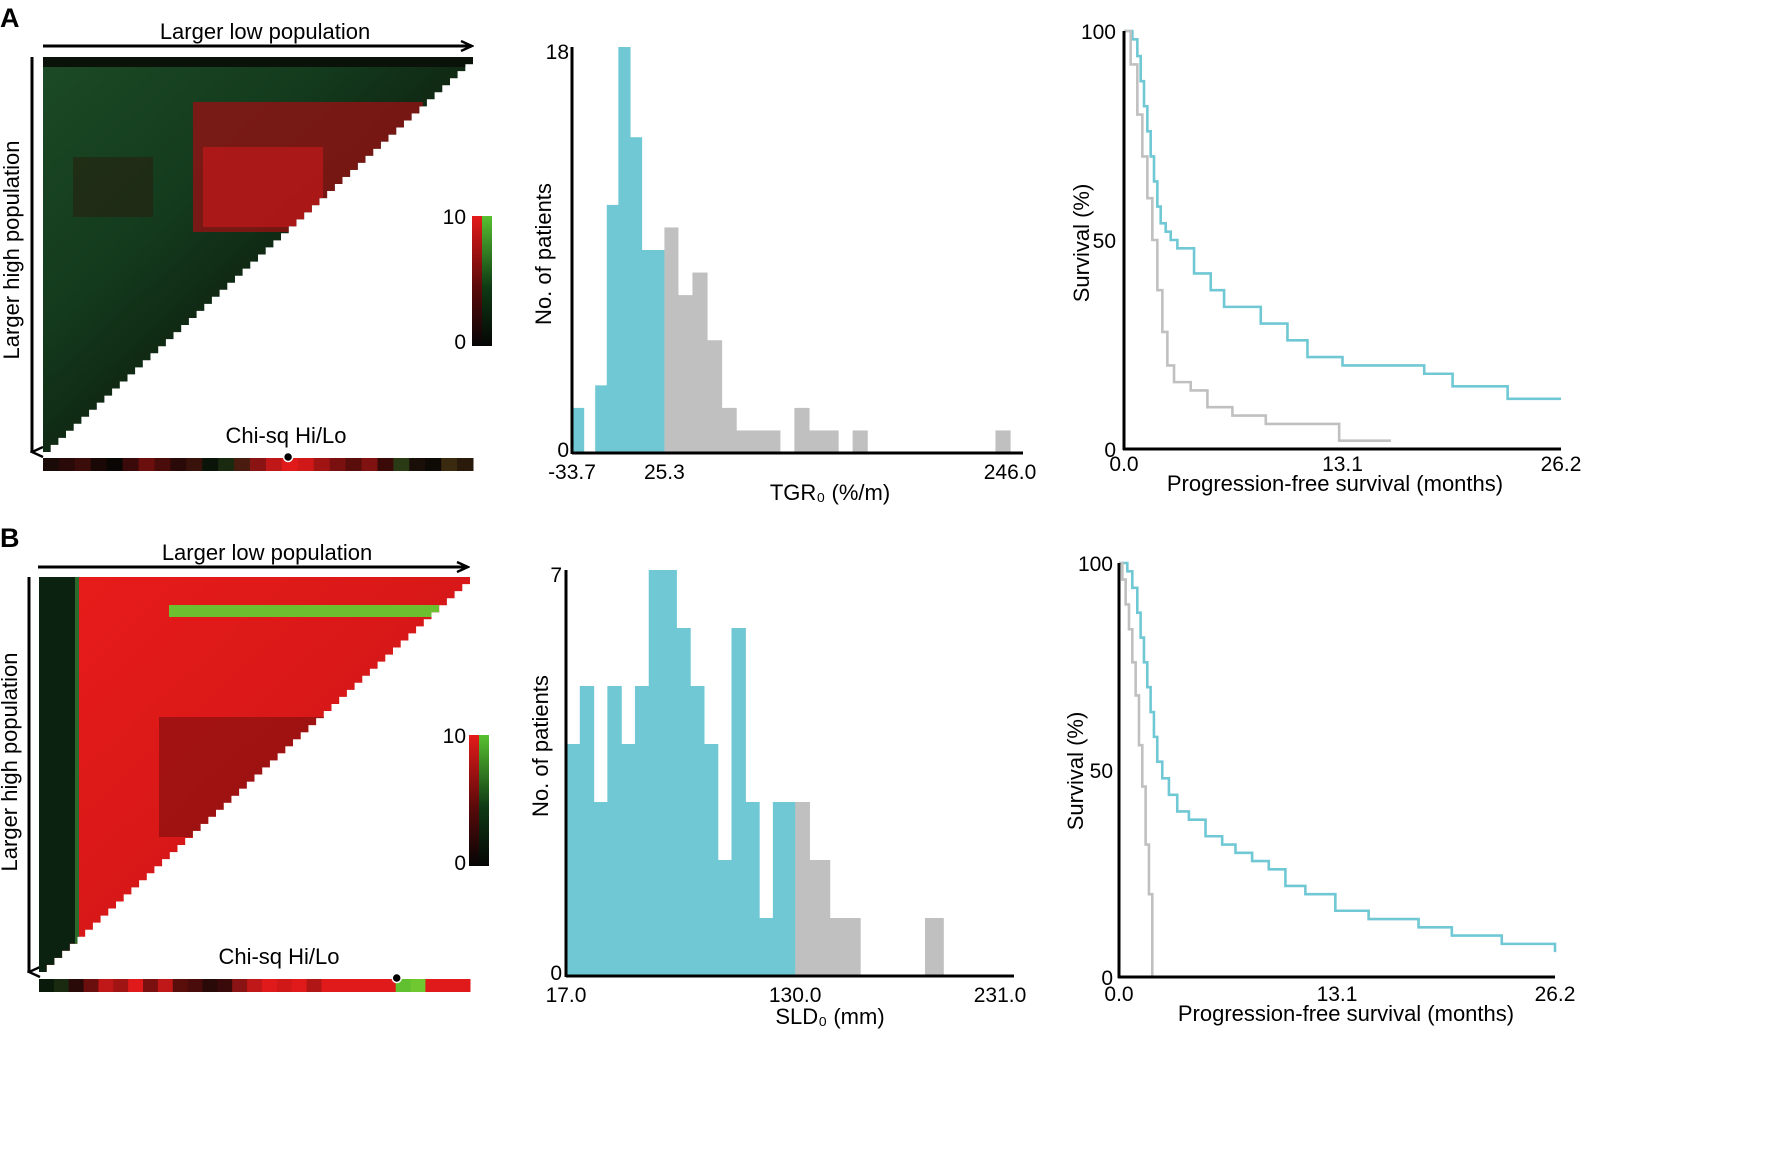 This screenshot has height=1163, width=1772. What do you see at coordinates (557, 52) in the screenshot?
I see `histogram-y-max: 18` at bounding box center [557, 52].